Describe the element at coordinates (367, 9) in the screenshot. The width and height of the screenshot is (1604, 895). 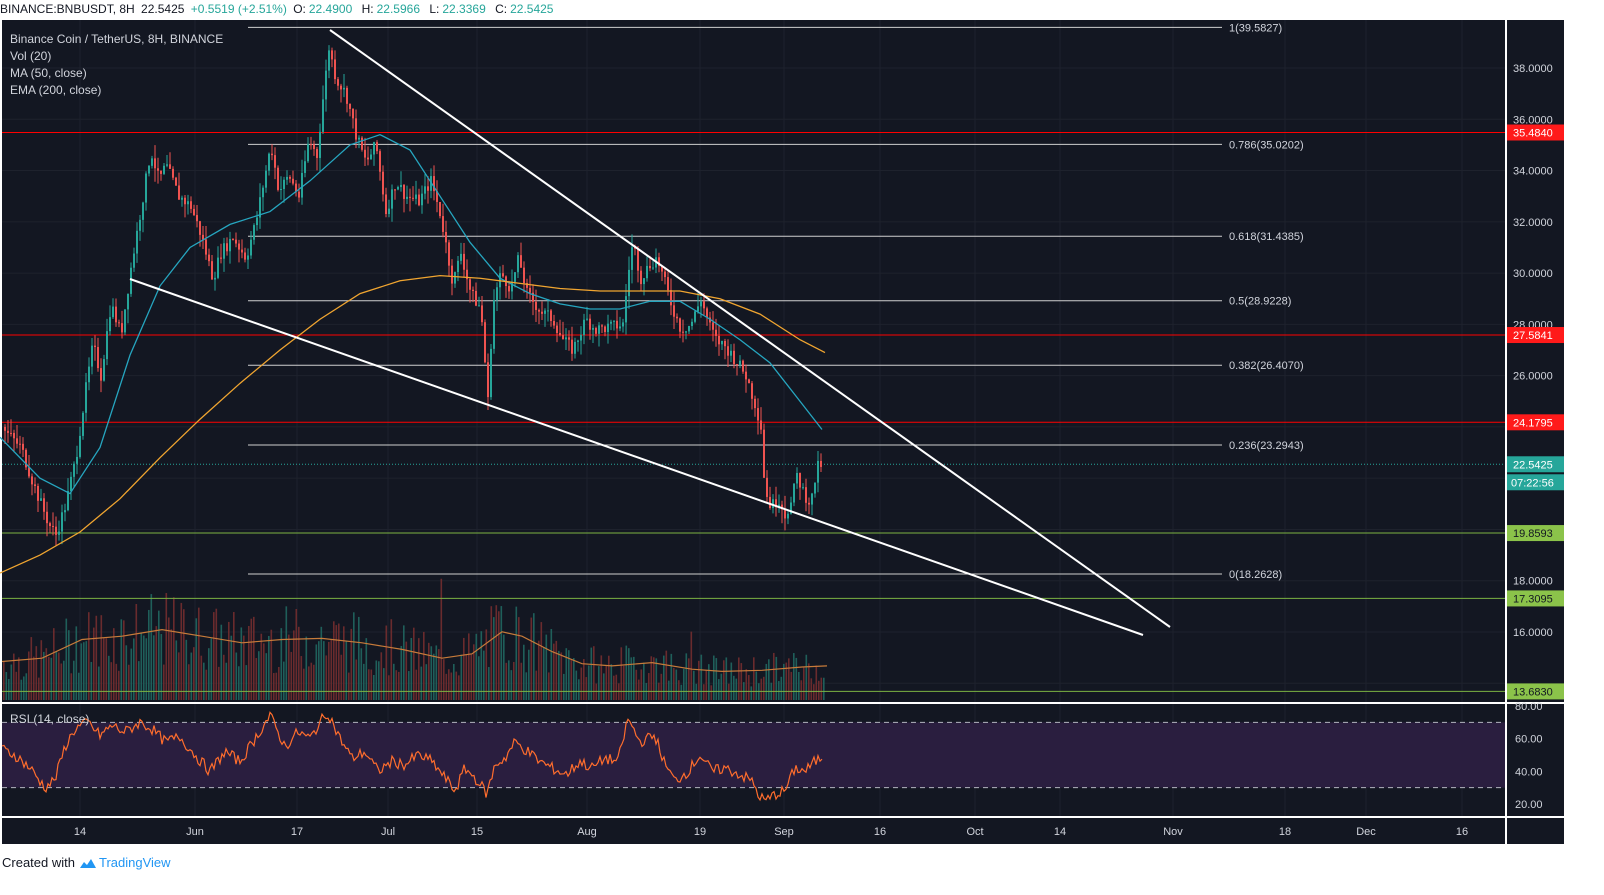
I see `high-label: H:` at that location.